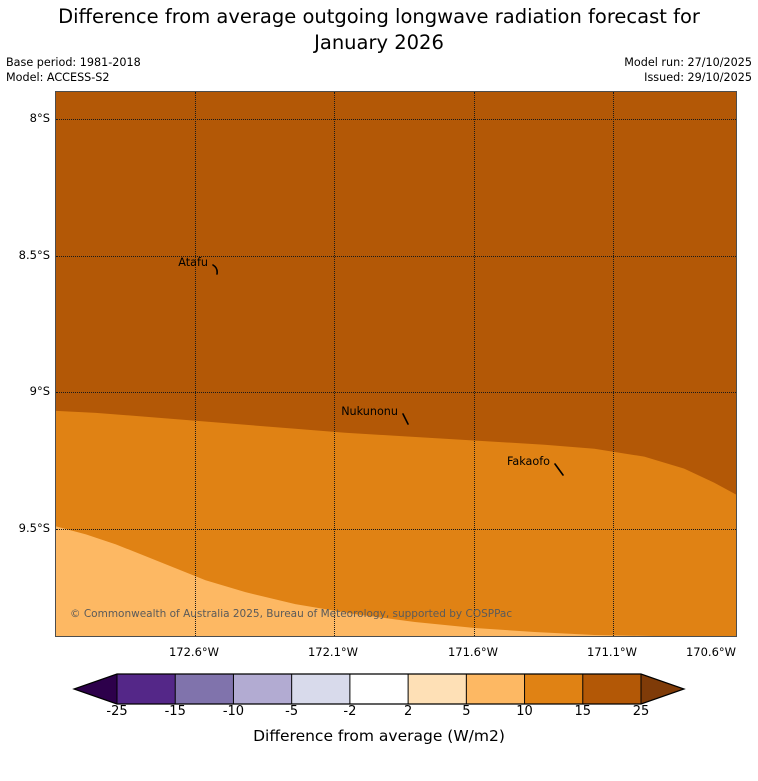 The height and width of the screenshot is (781, 758). Describe the element at coordinates (117, 711) in the screenshot. I see `colorbar-tick-neg25: -25` at that location.